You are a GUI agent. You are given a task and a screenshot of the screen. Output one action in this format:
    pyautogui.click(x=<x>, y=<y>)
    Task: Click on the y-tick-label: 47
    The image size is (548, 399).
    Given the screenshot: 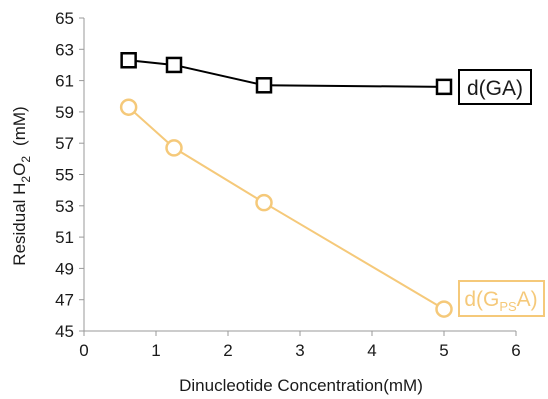 What is the action you would take?
    pyautogui.click(x=64, y=300)
    